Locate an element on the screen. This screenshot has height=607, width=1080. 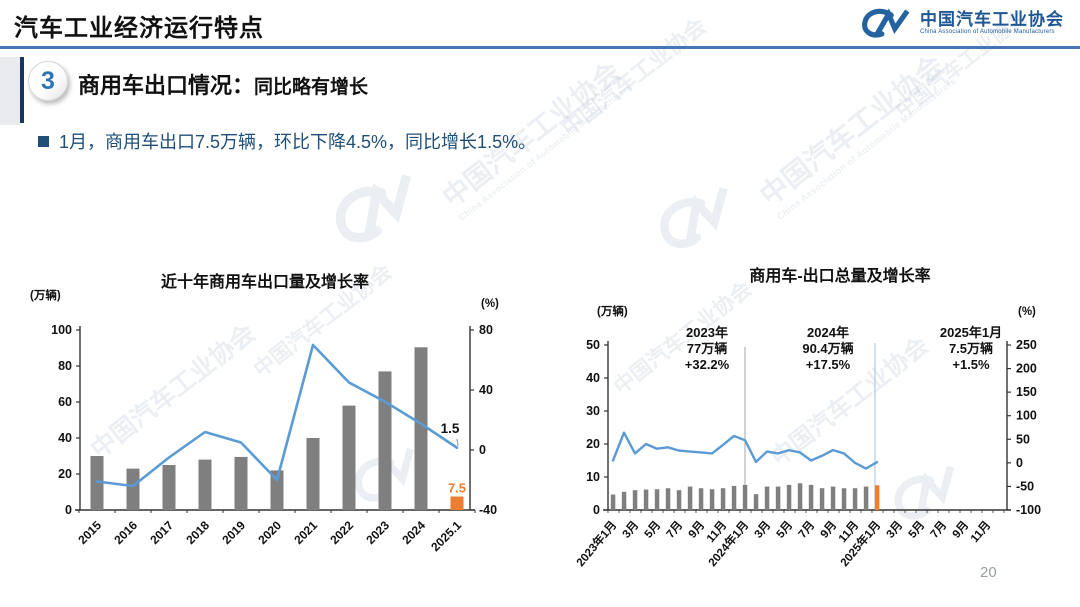
line-end-label: 1.5 is located at coordinates (450, 428).